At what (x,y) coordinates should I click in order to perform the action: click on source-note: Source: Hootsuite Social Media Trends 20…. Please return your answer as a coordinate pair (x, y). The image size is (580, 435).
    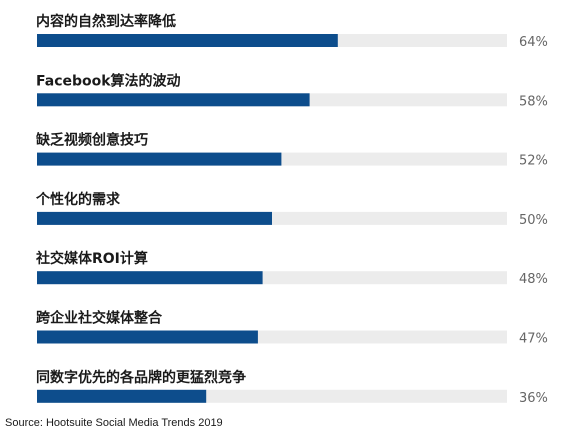
    Looking at the image, I should click on (114, 423).